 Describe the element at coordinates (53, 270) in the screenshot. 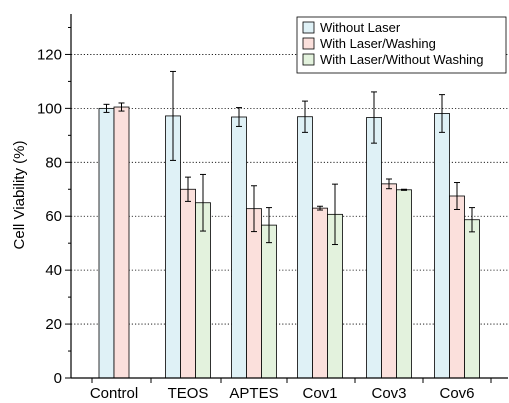

I see `y-tick-label: 40` at that location.